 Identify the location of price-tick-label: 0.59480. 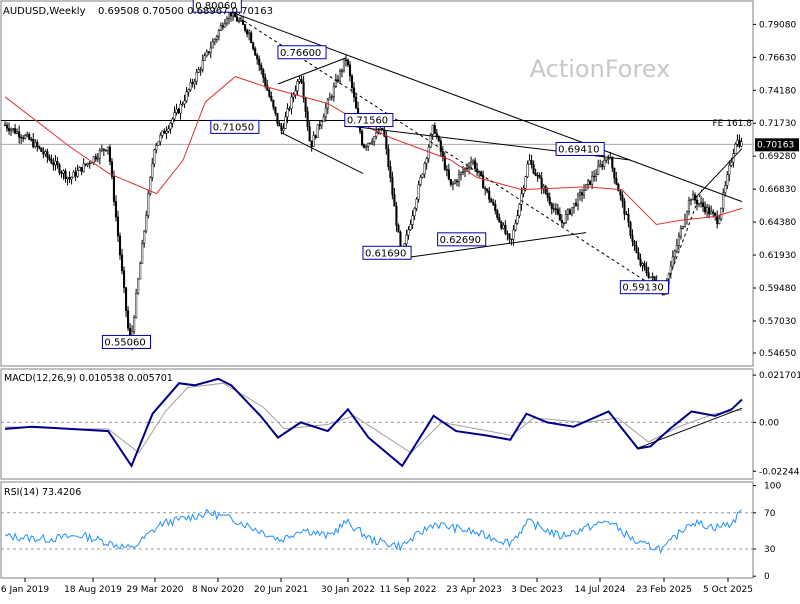
(777, 289).